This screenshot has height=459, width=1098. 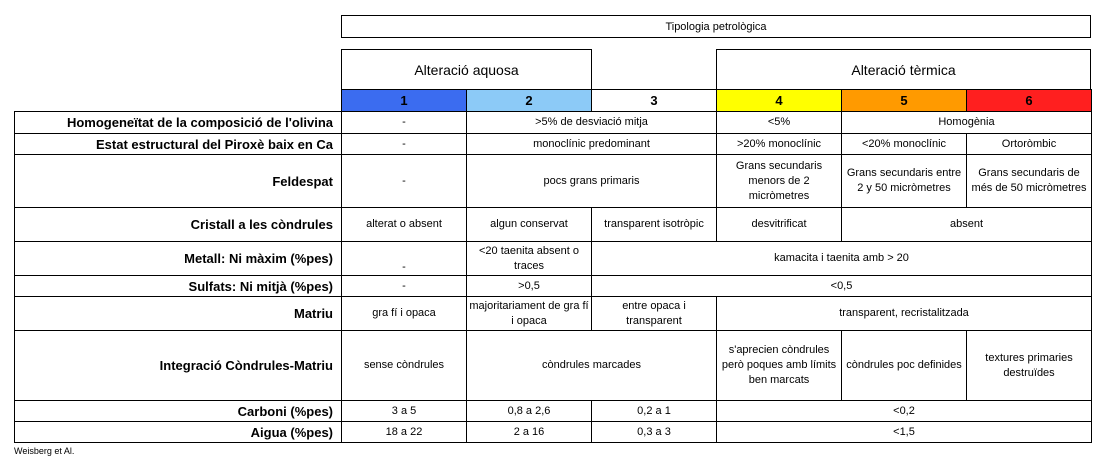 What do you see at coordinates (904, 144) in the screenshot?
I see `table-cell: <20% monoclínic` at bounding box center [904, 144].